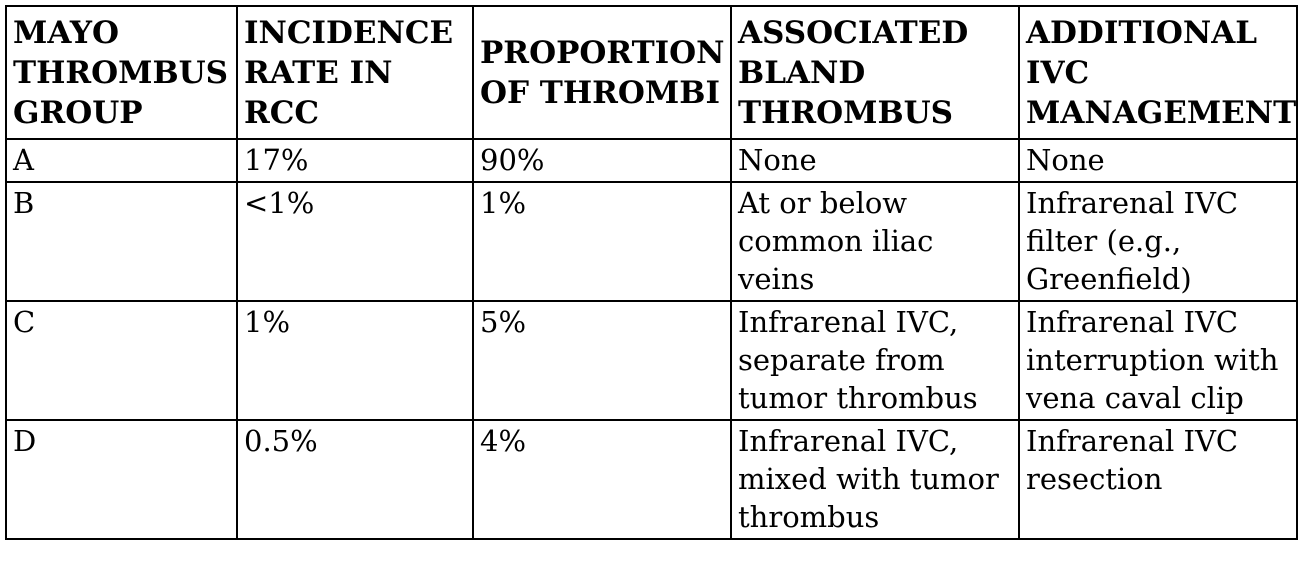  Describe the element at coordinates (121, 360) in the screenshot. I see `cell-group: C` at that location.